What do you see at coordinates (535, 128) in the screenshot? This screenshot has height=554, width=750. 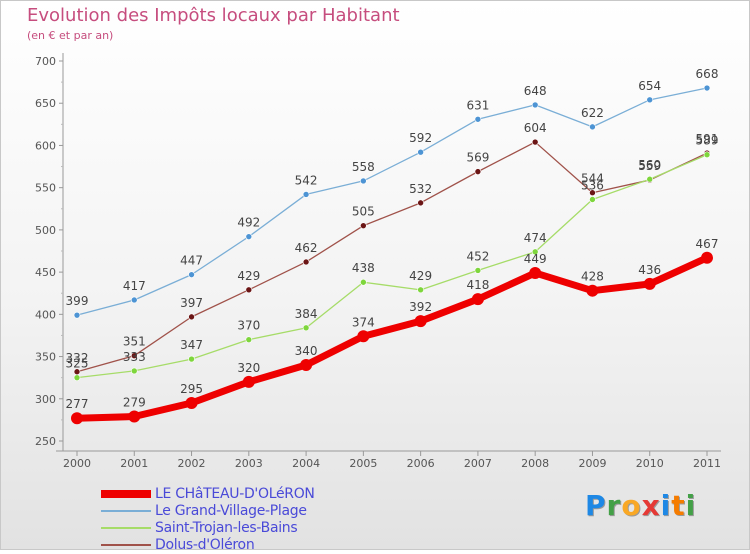 I see `data-label: 604` at bounding box center [535, 128].